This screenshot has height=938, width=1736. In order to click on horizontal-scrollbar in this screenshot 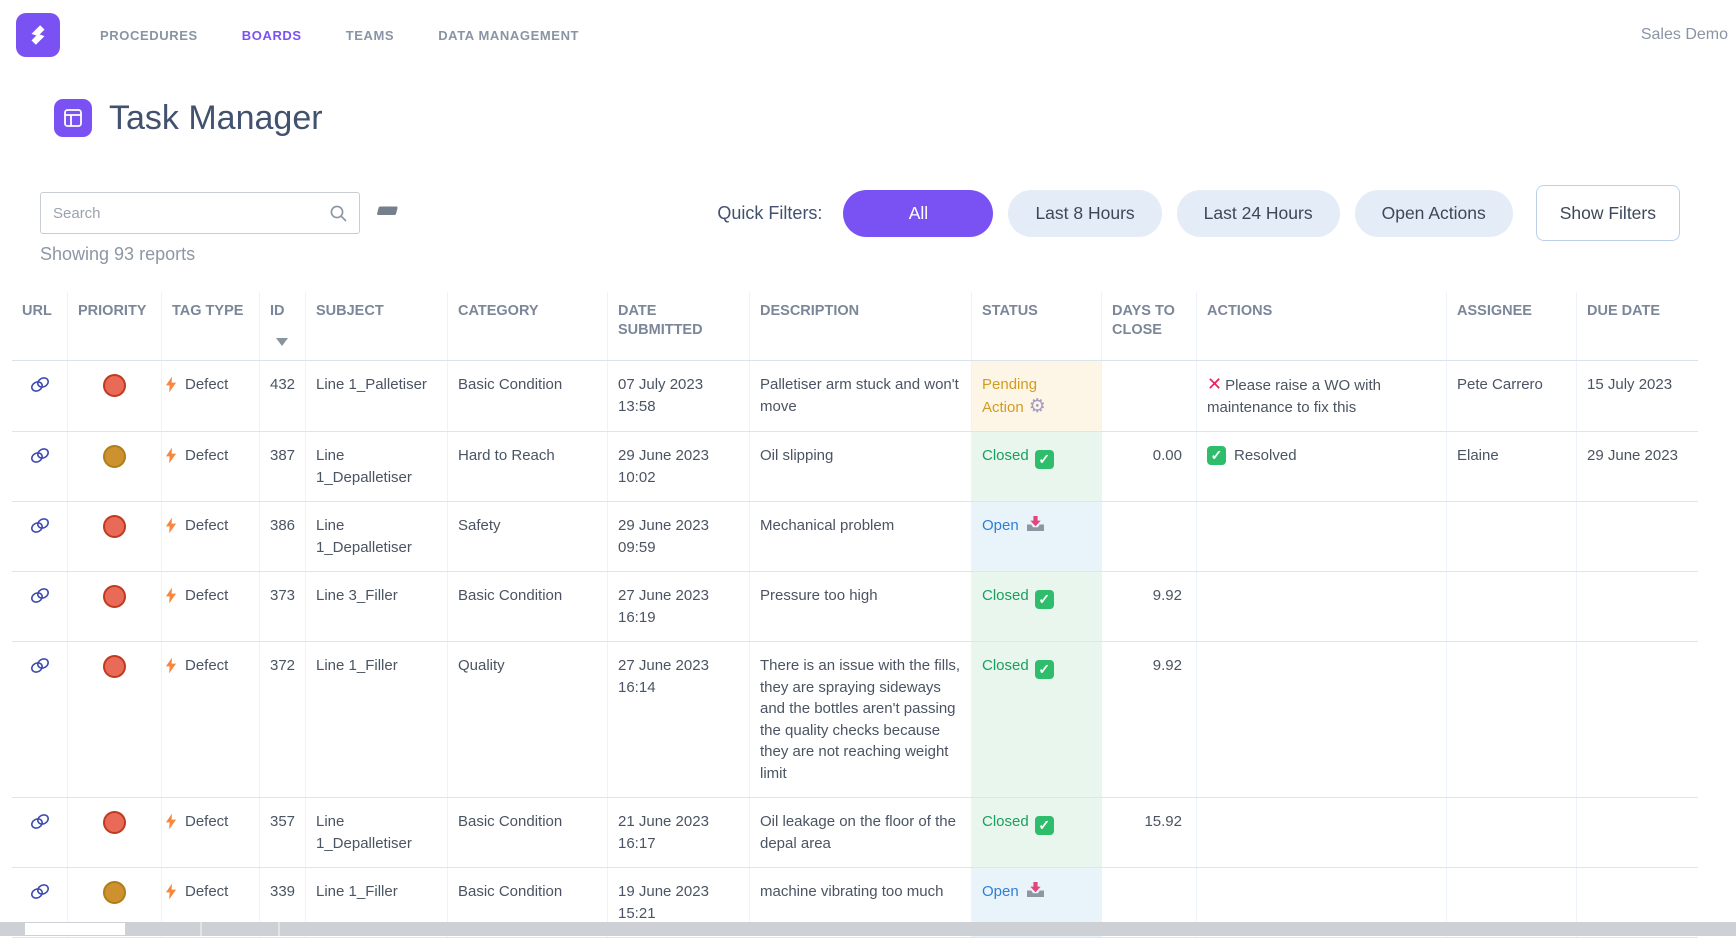, I will do `click(868, 929)`.